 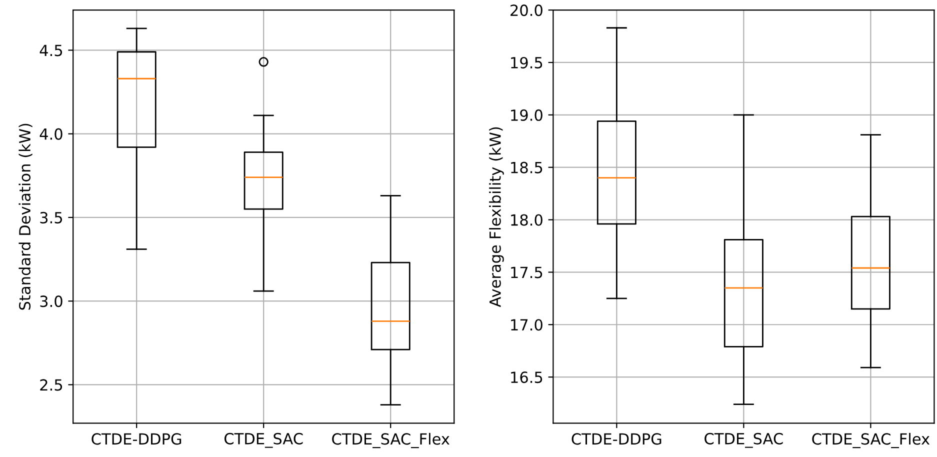 What do you see at coordinates (25, 217) in the screenshot?
I see `y-axis-title: Standard Deviation (kW)` at bounding box center [25, 217].